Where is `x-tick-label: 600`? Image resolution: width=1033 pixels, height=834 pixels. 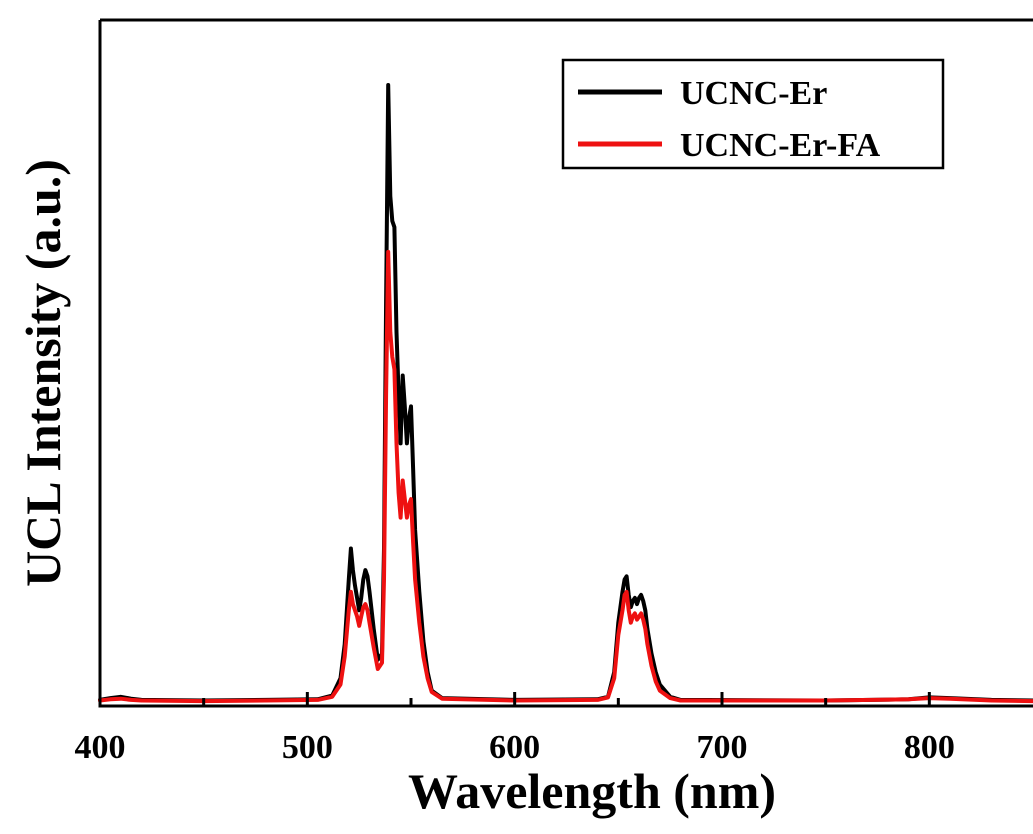 x-tick-label: 600 is located at coordinates (514, 747).